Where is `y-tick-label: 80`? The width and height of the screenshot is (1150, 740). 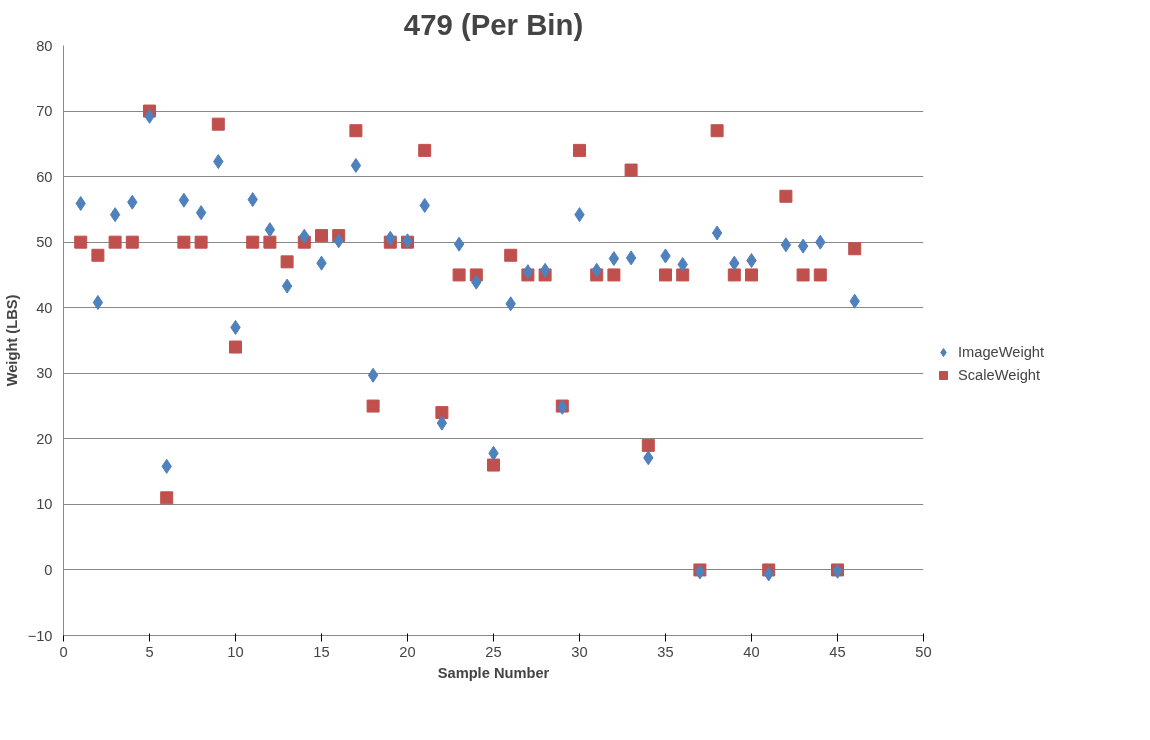 y-tick-label: 80 is located at coordinates (44, 45).